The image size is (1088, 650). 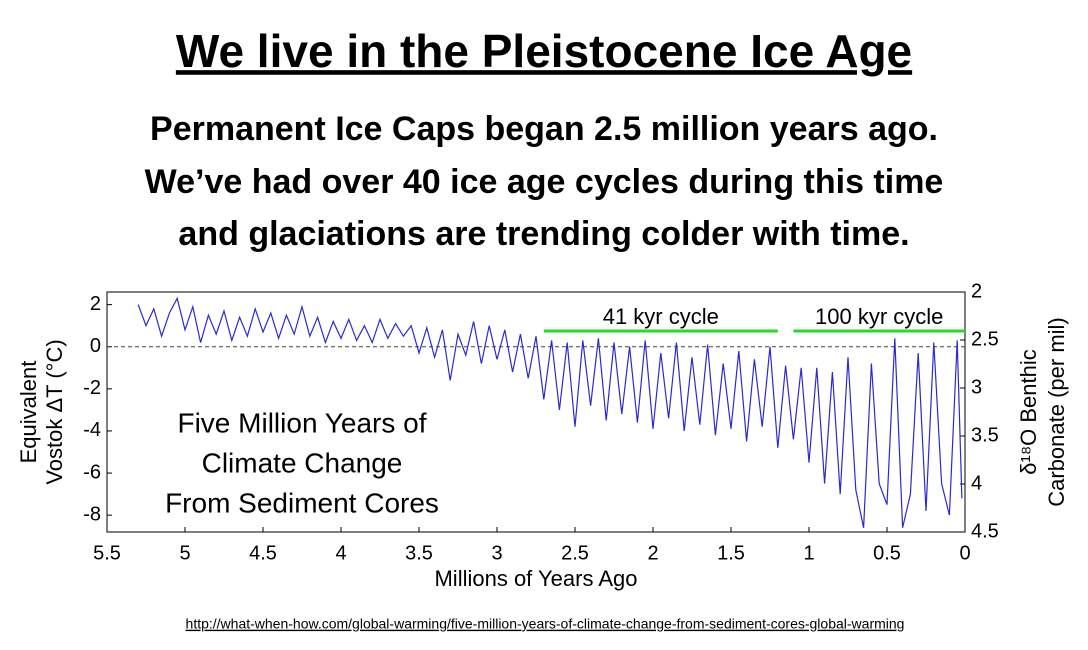 I want to click on x-tick-label: 4.5, so click(x=263, y=553).